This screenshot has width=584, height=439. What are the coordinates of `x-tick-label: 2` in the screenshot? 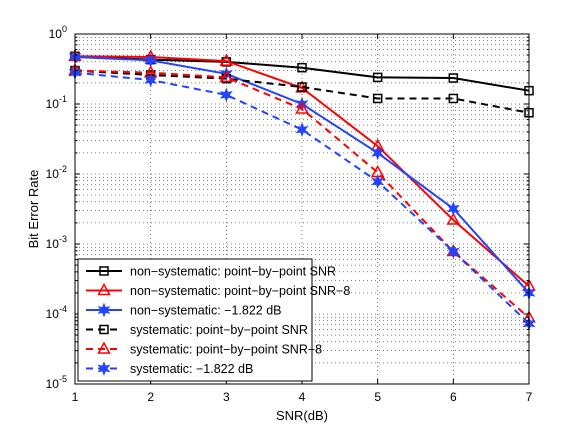 It's located at (150, 397).